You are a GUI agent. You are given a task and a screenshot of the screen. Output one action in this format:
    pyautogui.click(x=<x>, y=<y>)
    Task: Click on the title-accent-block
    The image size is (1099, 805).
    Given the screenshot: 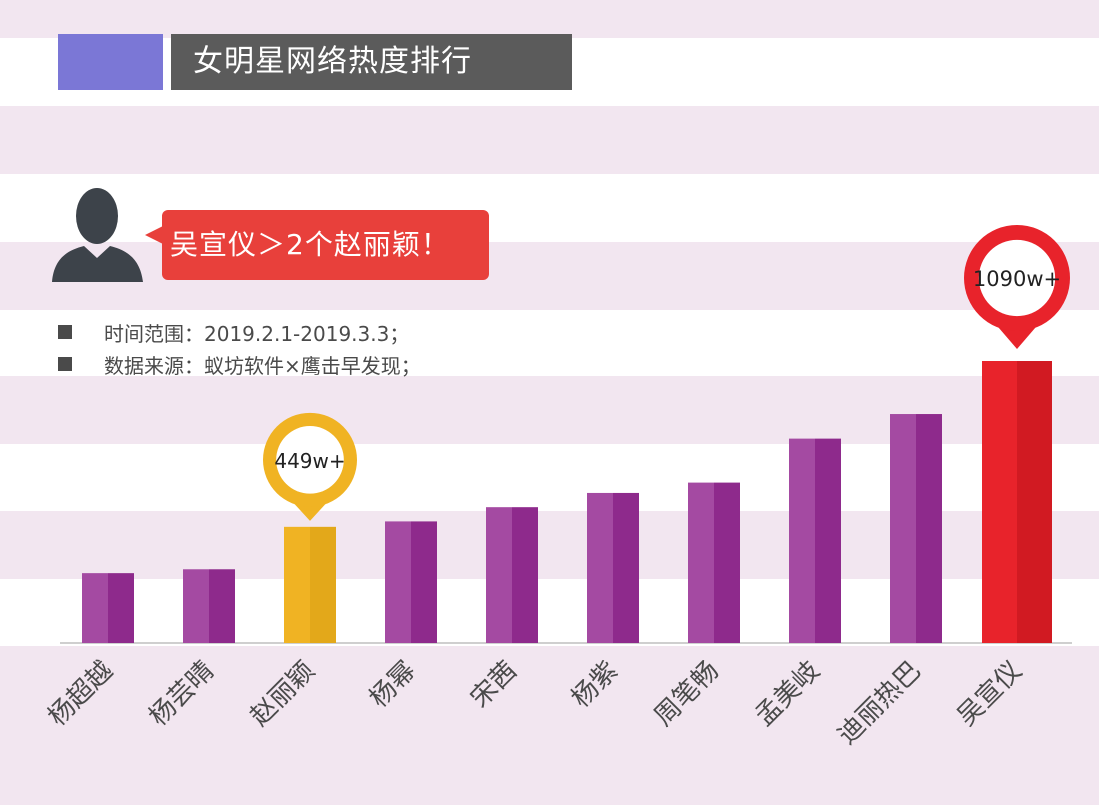 What is the action you would take?
    pyautogui.click(x=110, y=62)
    